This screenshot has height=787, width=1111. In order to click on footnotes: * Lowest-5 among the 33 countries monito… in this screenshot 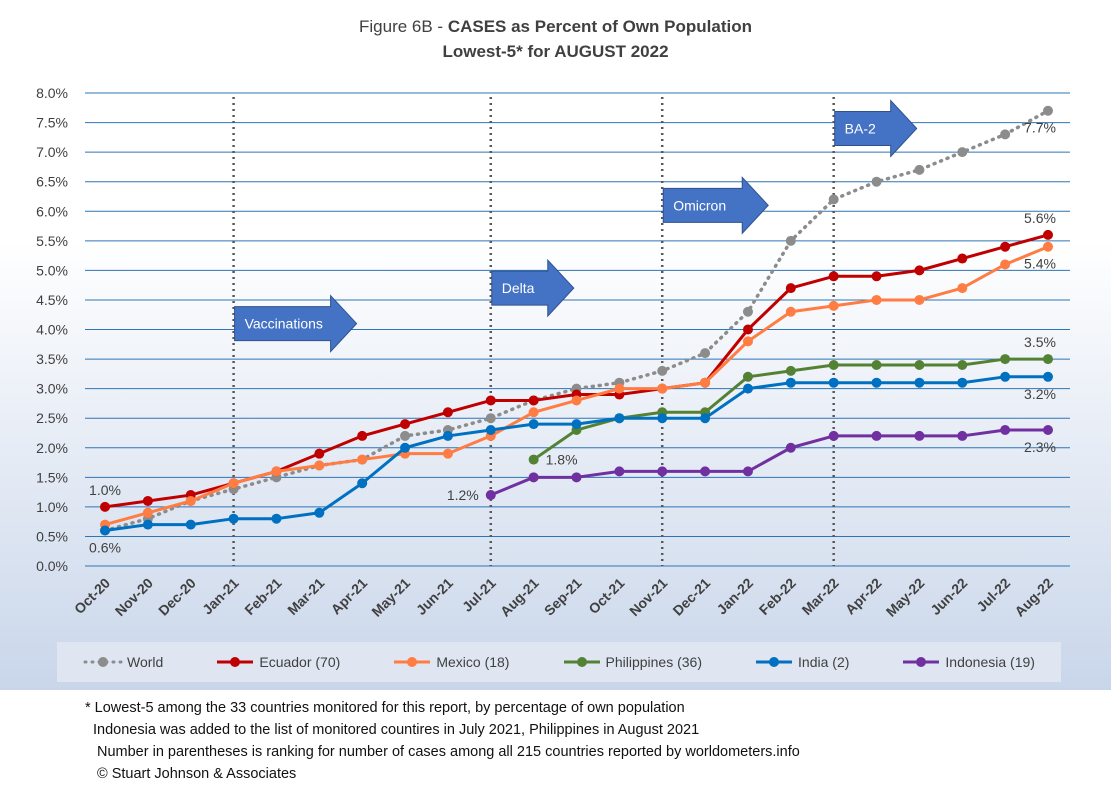, I will do `click(442, 741)`.